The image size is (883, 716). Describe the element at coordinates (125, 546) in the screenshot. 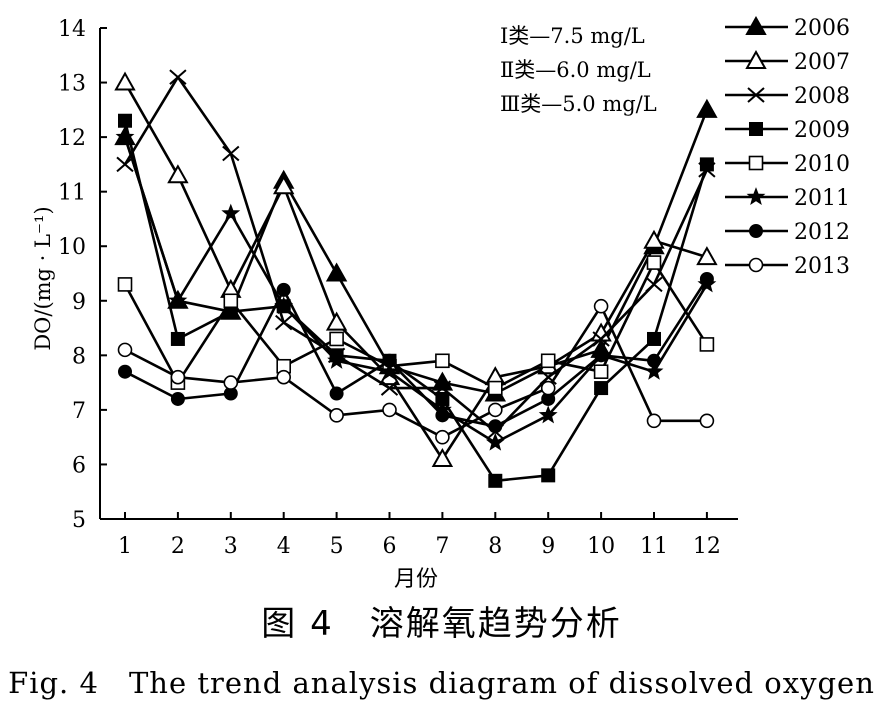

I see `x-tick-label: 1` at that location.